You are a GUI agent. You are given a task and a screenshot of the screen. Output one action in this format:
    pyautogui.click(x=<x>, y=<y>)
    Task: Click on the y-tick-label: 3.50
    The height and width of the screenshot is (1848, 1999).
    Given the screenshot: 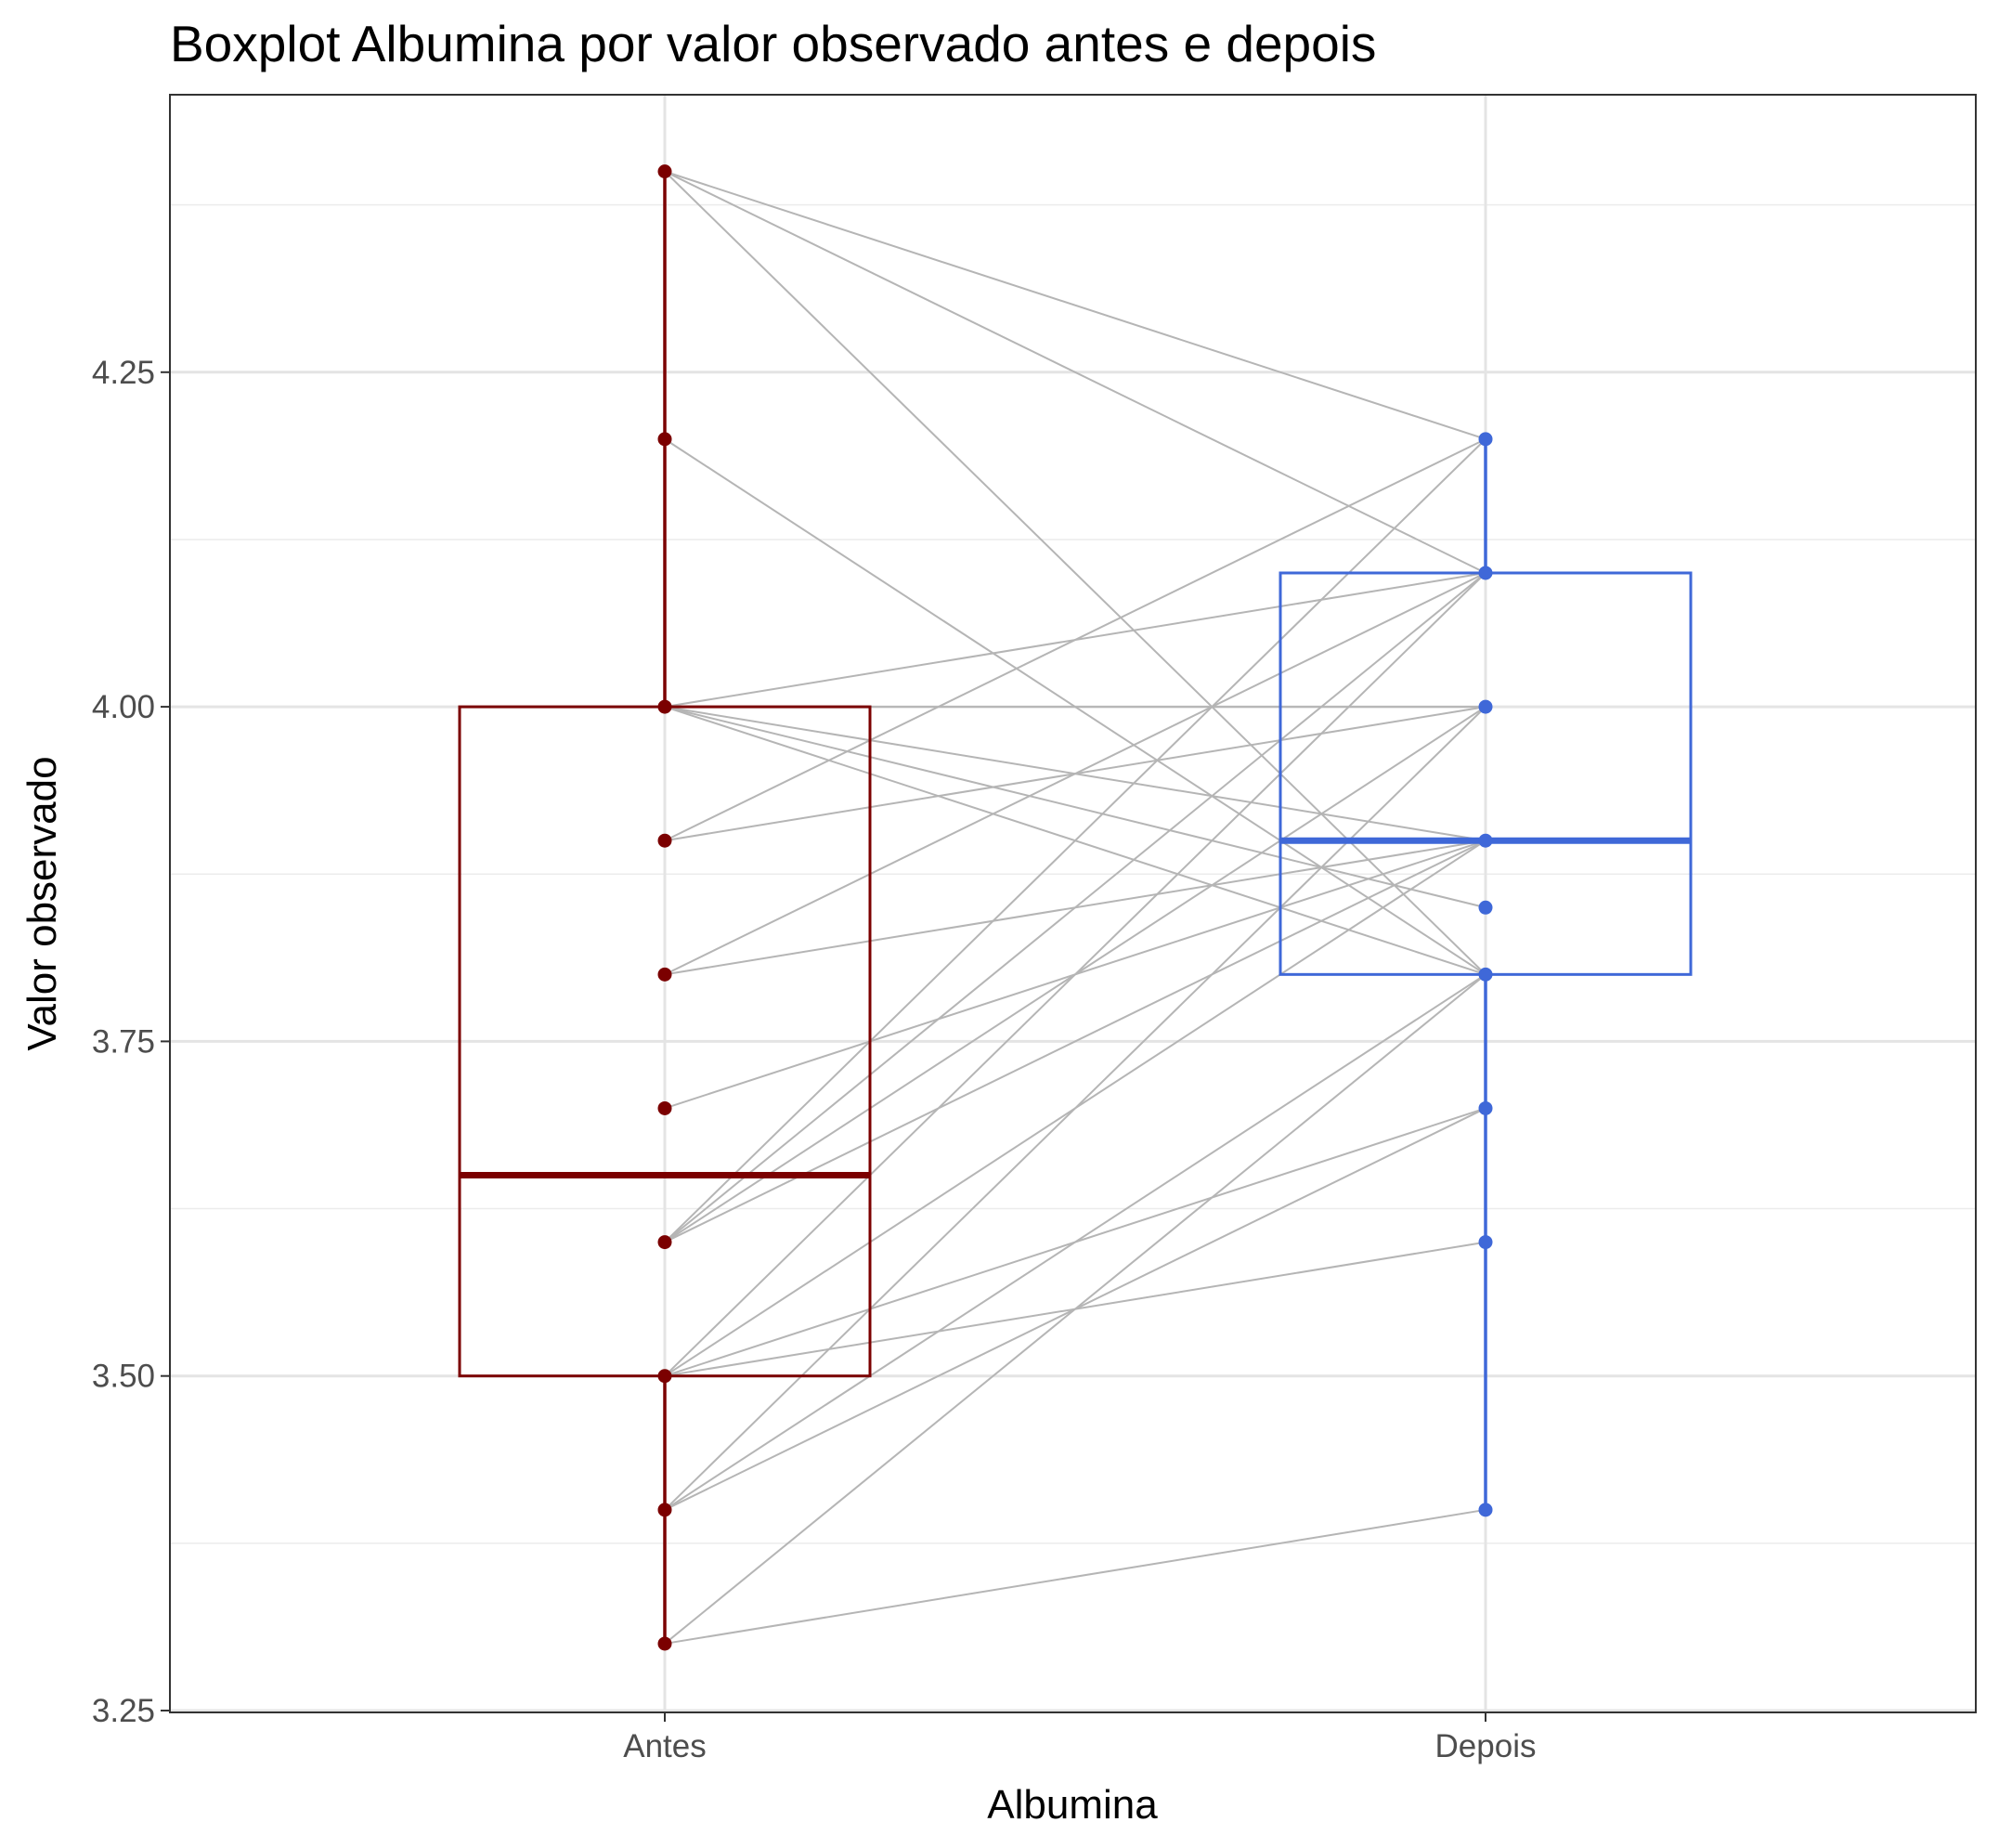 What is the action you would take?
    pyautogui.click(x=123, y=1377)
    